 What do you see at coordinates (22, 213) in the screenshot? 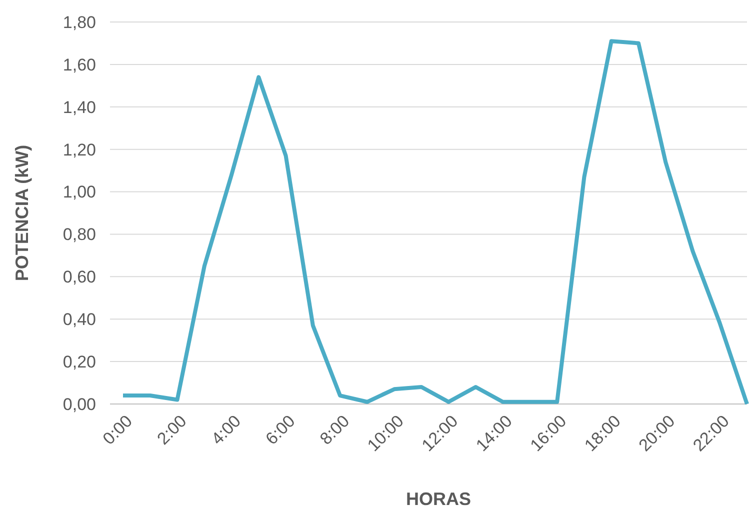
I see `y-axis-title: POTENCIA (kW)` at bounding box center [22, 213].